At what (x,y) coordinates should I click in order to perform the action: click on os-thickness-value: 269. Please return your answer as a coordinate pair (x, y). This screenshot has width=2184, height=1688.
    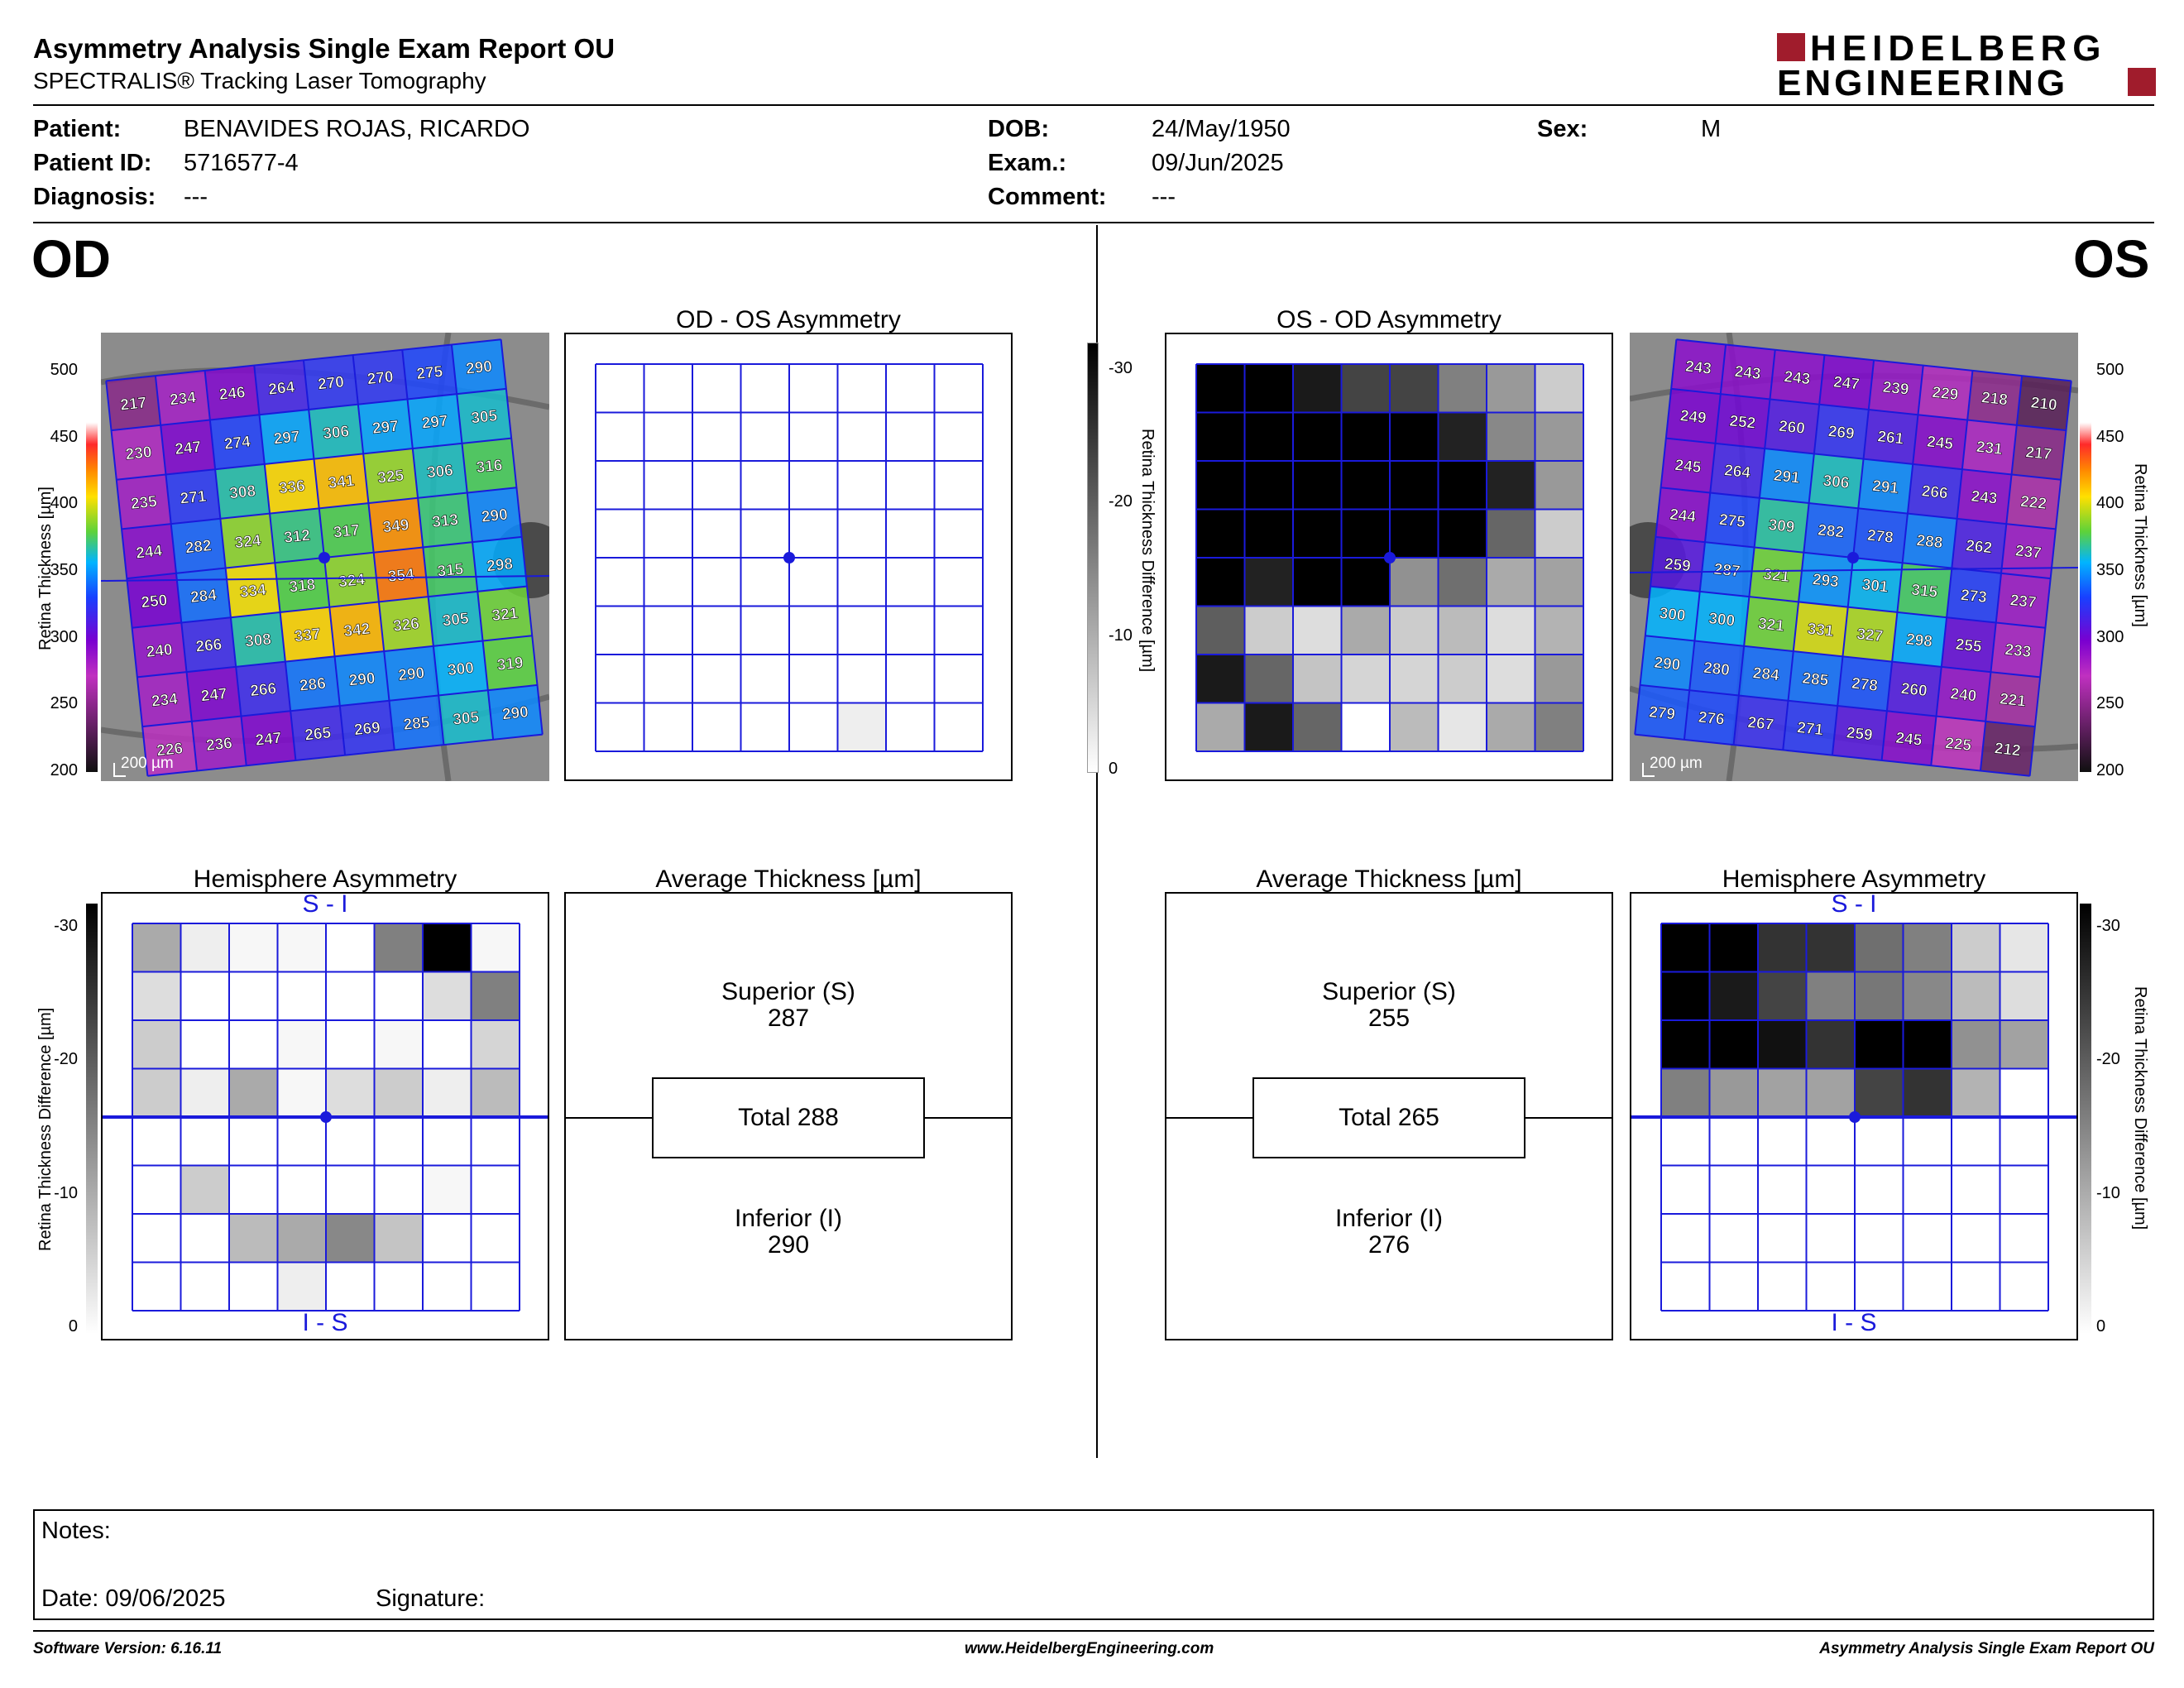
    Looking at the image, I should click on (1841, 433).